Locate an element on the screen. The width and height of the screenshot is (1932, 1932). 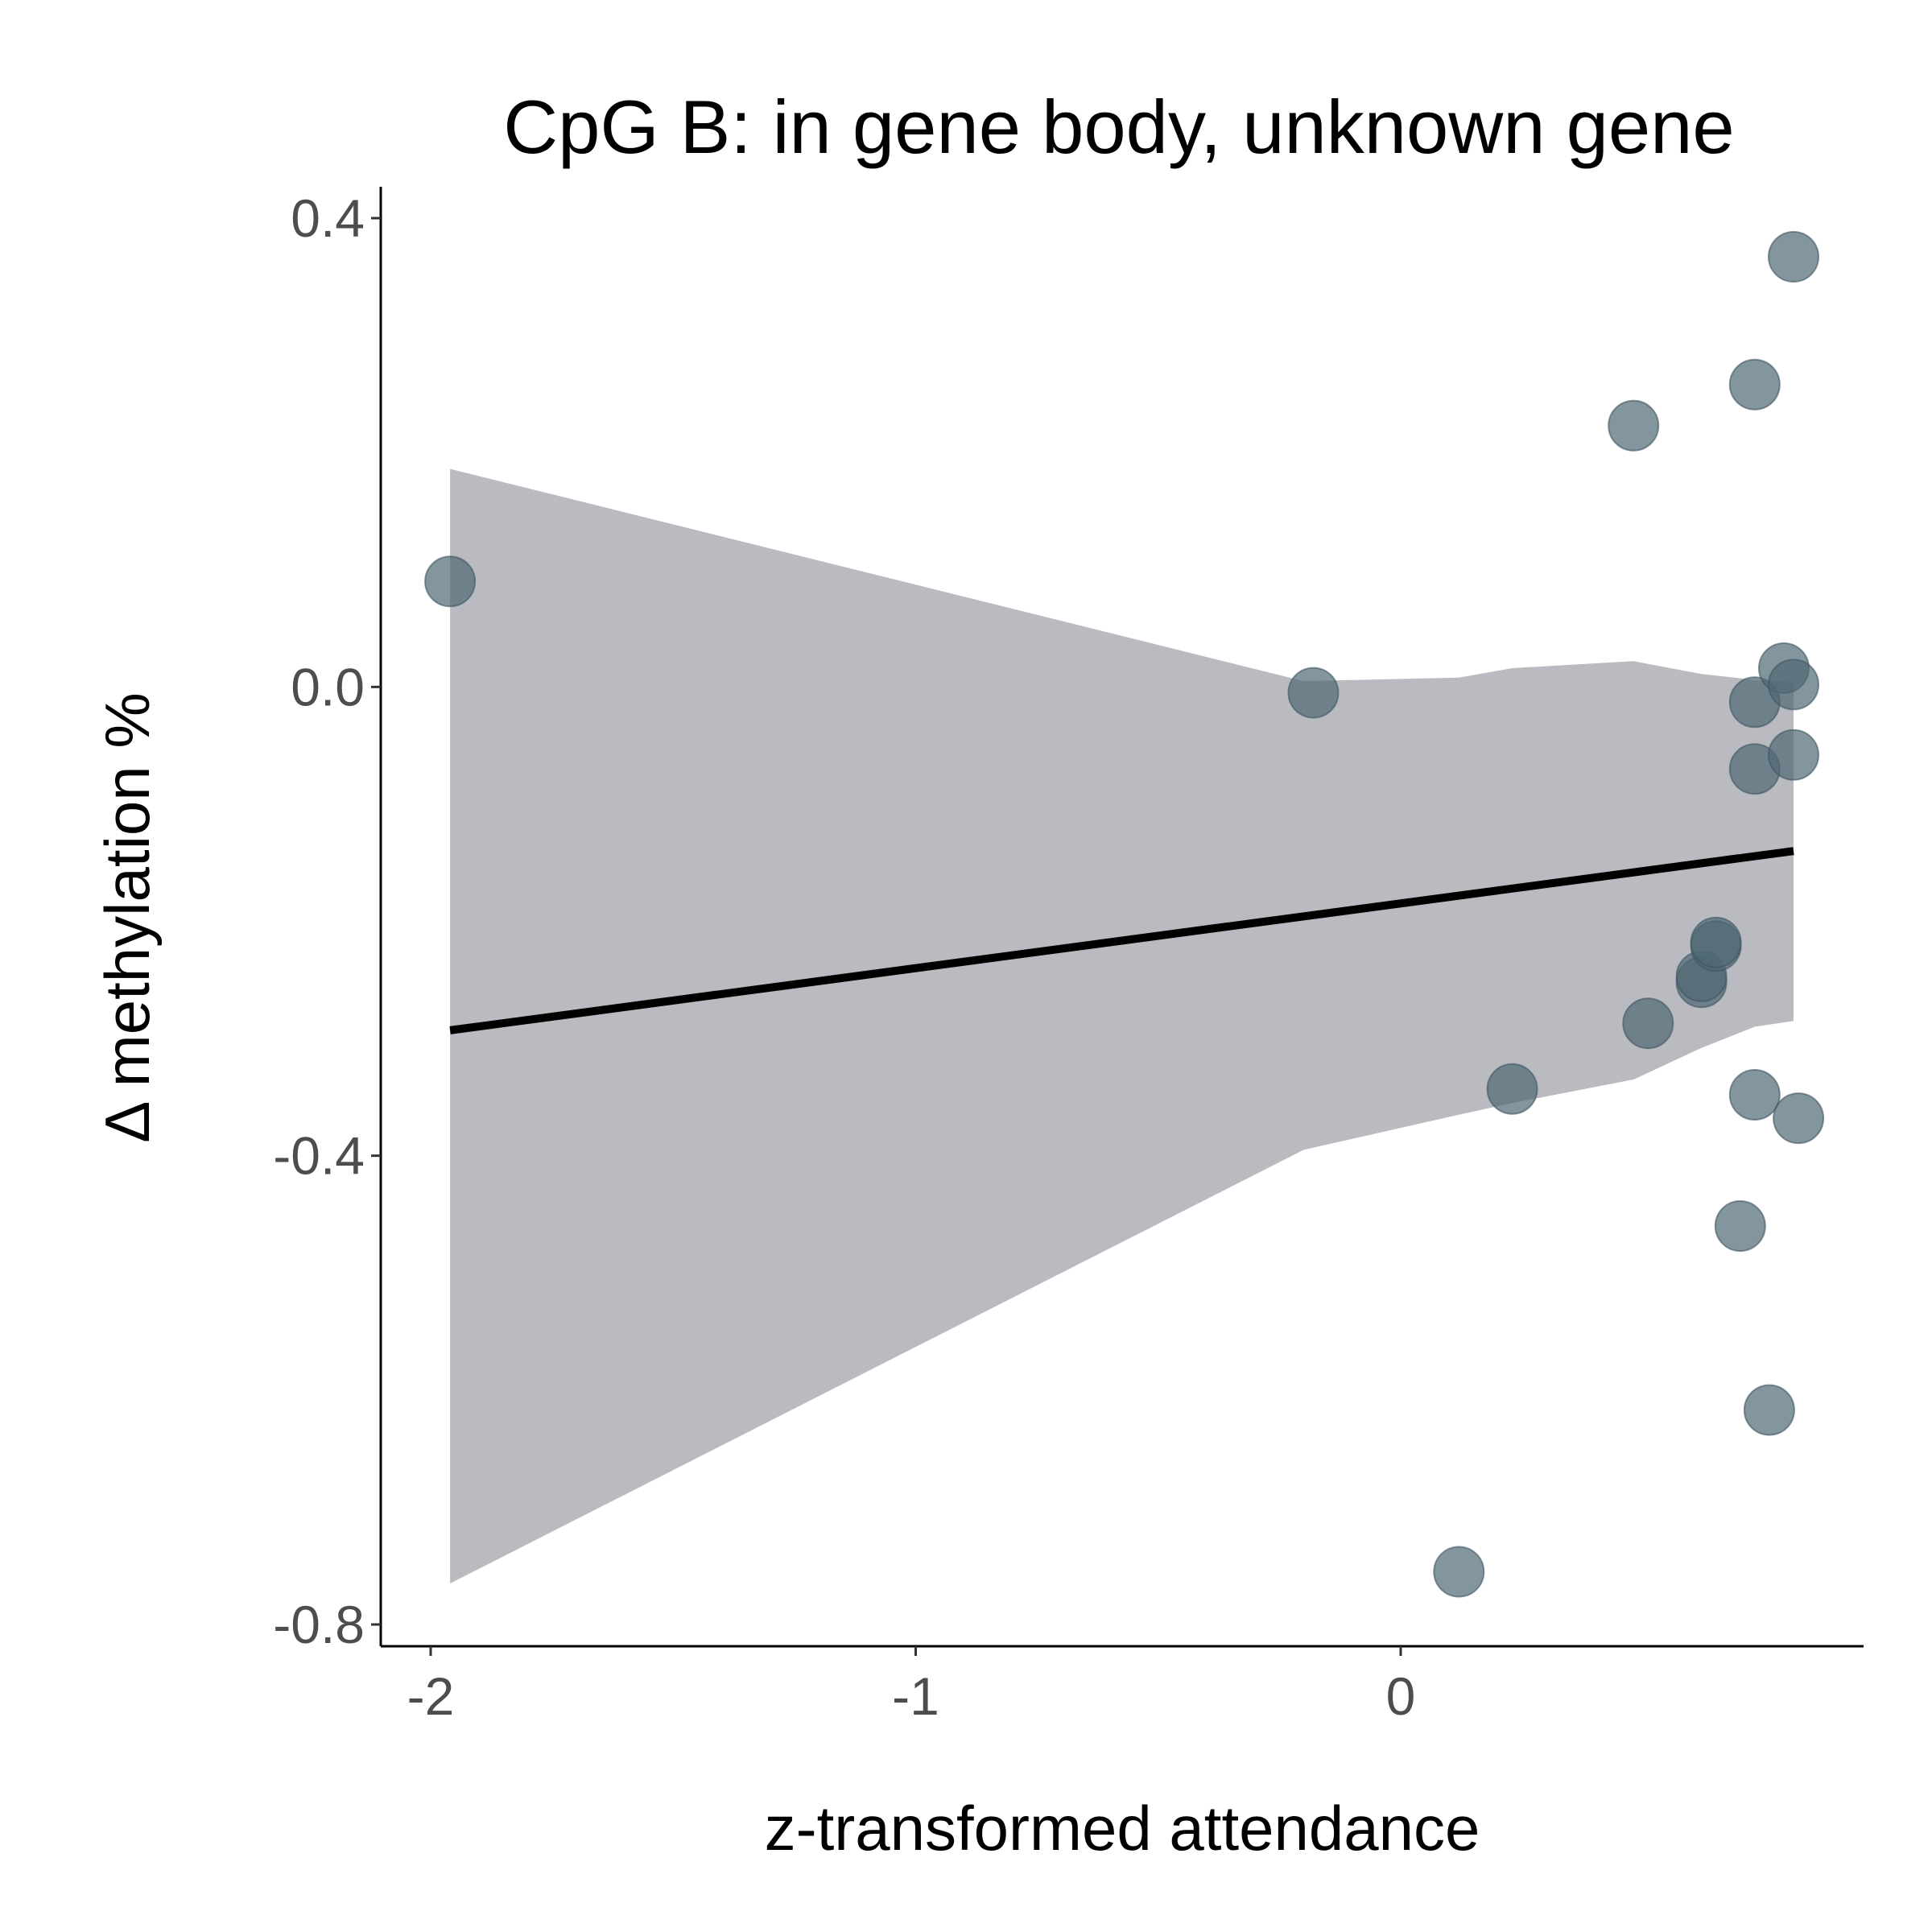
y-tick-label: -0.8 is located at coordinates (319, 1624).